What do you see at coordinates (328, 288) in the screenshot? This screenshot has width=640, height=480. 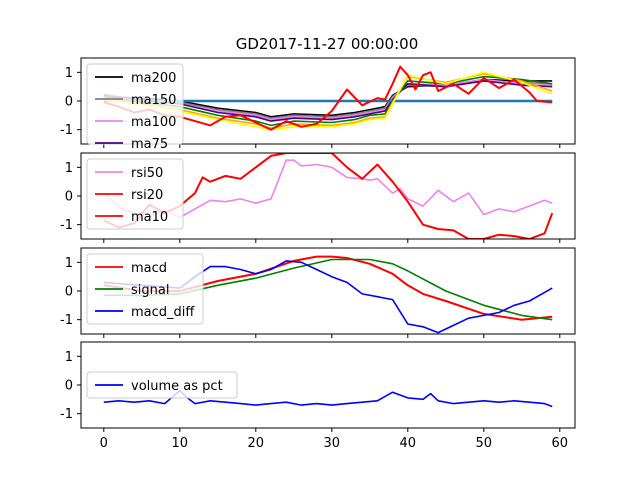 I see `series-line-macd` at bounding box center [328, 288].